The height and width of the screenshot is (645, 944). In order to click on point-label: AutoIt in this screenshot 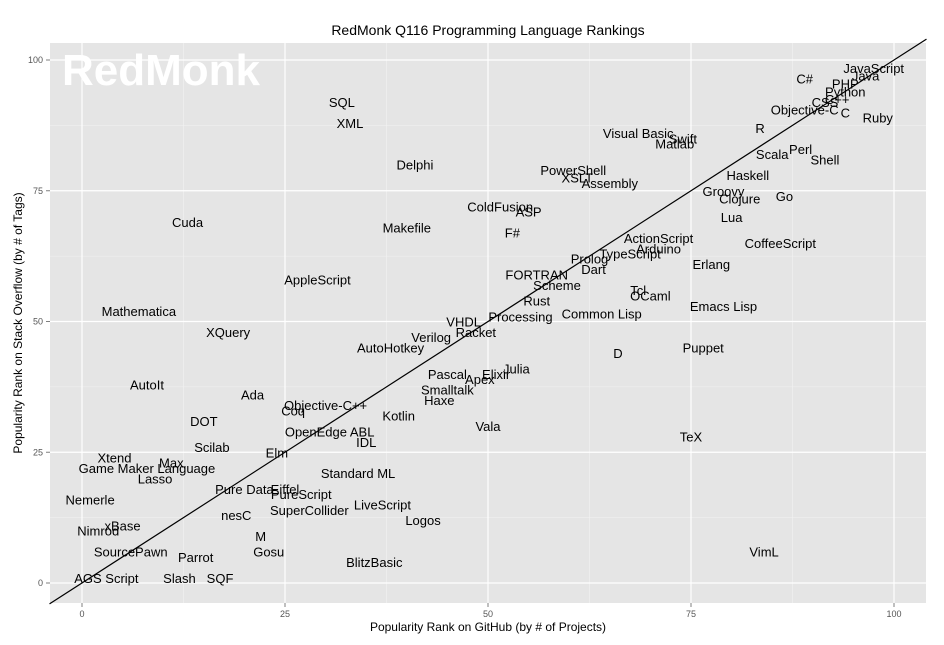, I will do `click(147, 384)`.